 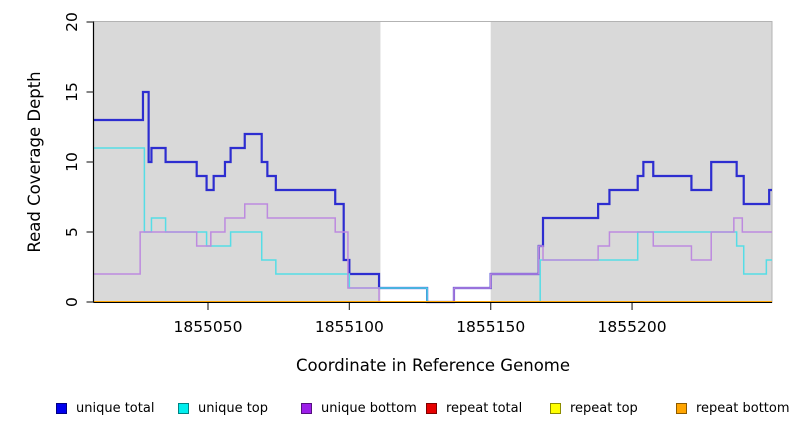 What do you see at coordinates (369, 408) in the screenshot?
I see `legend-label: unique bottom` at bounding box center [369, 408].